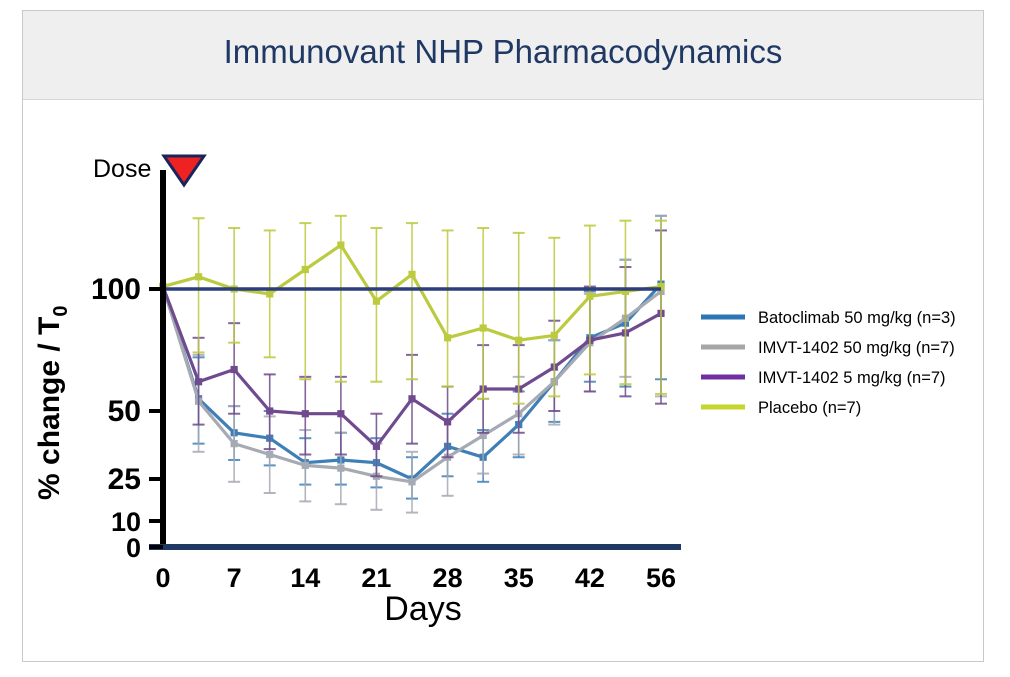 The height and width of the screenshot is (677, 1010). What do you see at coordinates (857, 318) in the screenshot?
I see `legend-label: Batoclimab 50 mg/kg (n=3)` at bounding box center [857, 318].